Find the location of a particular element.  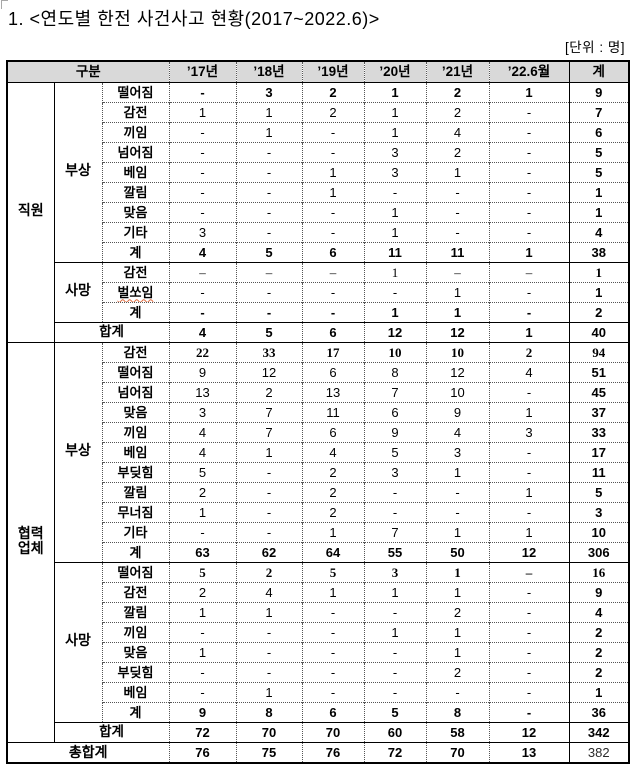

column-header: ’17년 is located at coordinates (202, 72).